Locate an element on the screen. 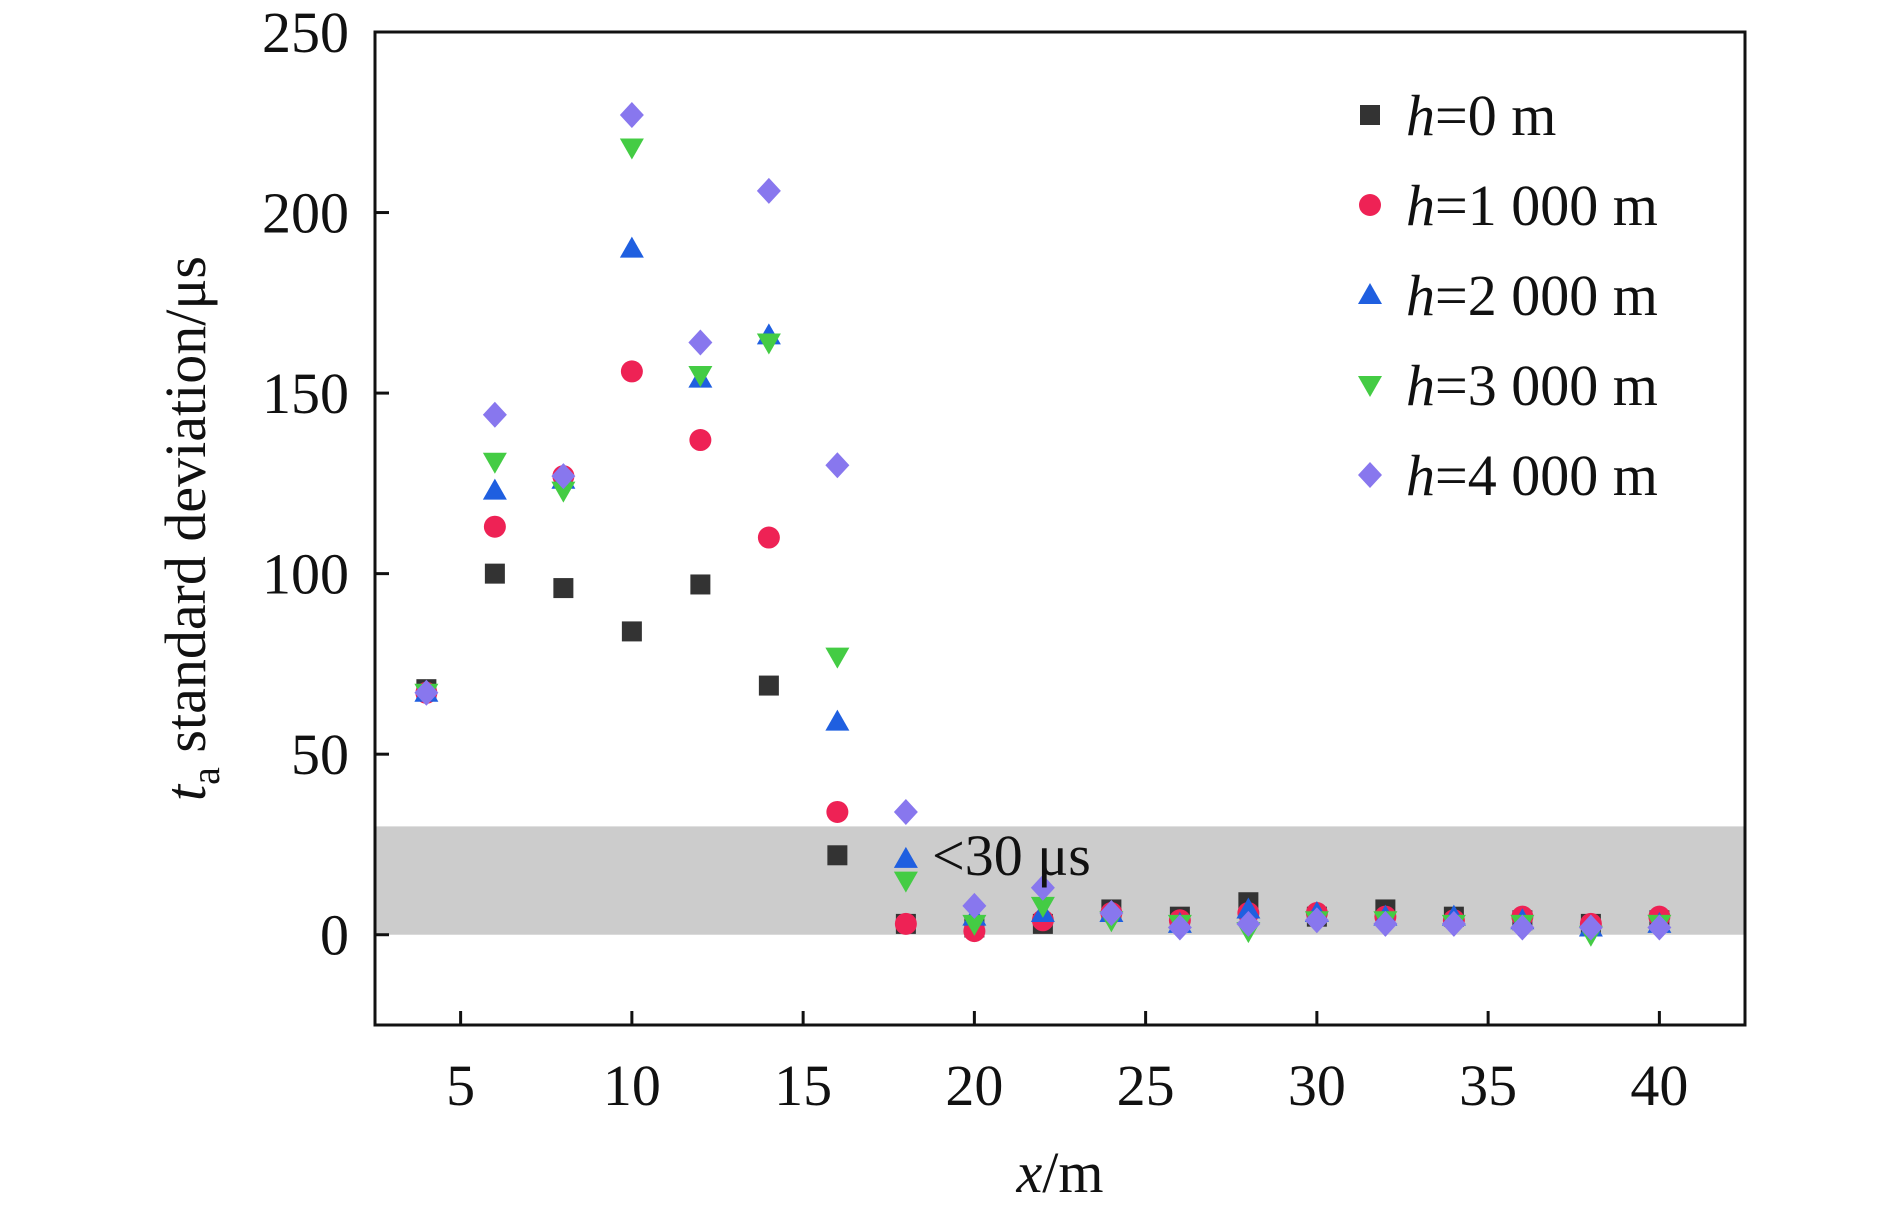 The width and height of the screenshot is (1890, 1212). legend-item: h=1 000 m is located at coordinates (1508, 205).